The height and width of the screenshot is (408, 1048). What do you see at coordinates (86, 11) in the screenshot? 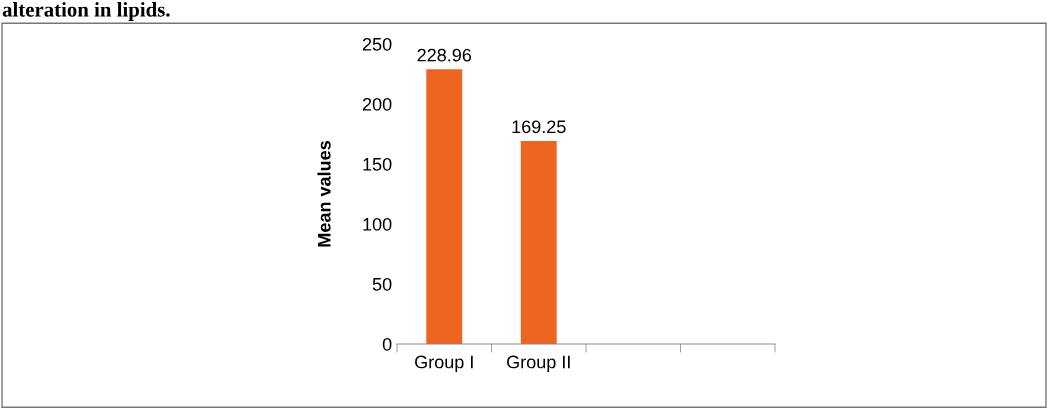
I see `text: alteration in lipids.` at bounding box center [86, 11].